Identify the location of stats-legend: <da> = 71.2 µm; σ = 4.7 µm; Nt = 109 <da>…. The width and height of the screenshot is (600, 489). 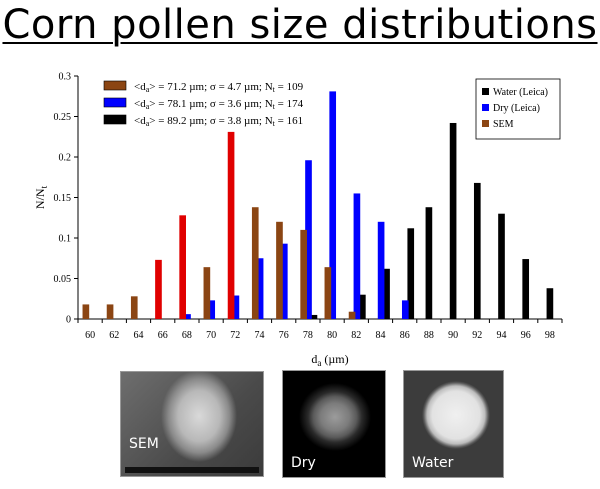
(203, 104).